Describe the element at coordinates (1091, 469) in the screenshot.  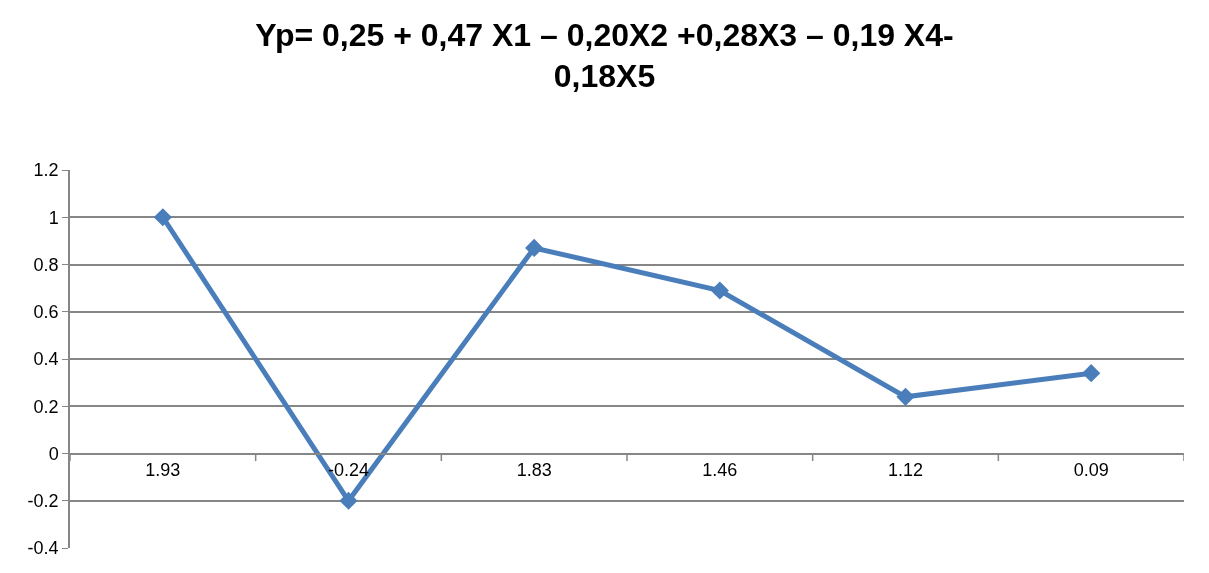
I see `x-tick-label: 0.09` at that location.